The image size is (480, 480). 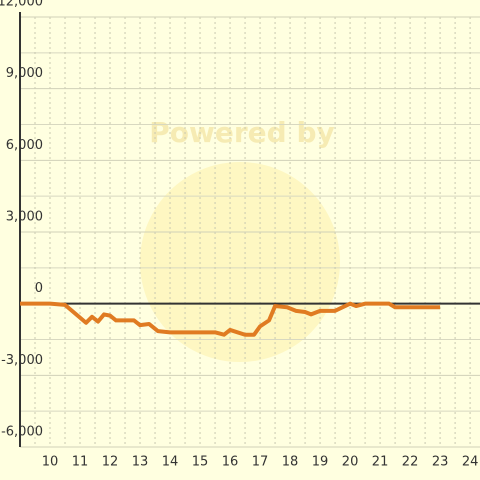 I want to click on x-tick-label: 22, so click(x=410, y=462).